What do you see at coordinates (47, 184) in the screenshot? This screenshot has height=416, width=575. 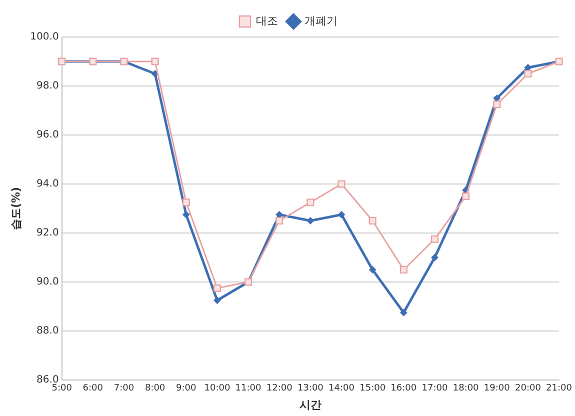 I see `y-tick-label: 94.0` at bounding box center [47, 184].